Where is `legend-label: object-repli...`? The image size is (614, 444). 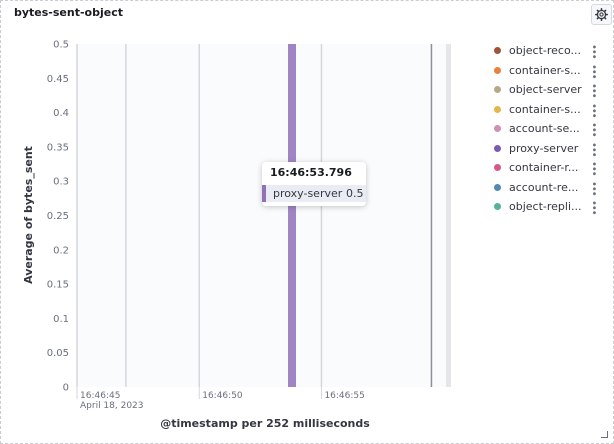 legend-label: object-repli... is located at coordinates (545, 207).